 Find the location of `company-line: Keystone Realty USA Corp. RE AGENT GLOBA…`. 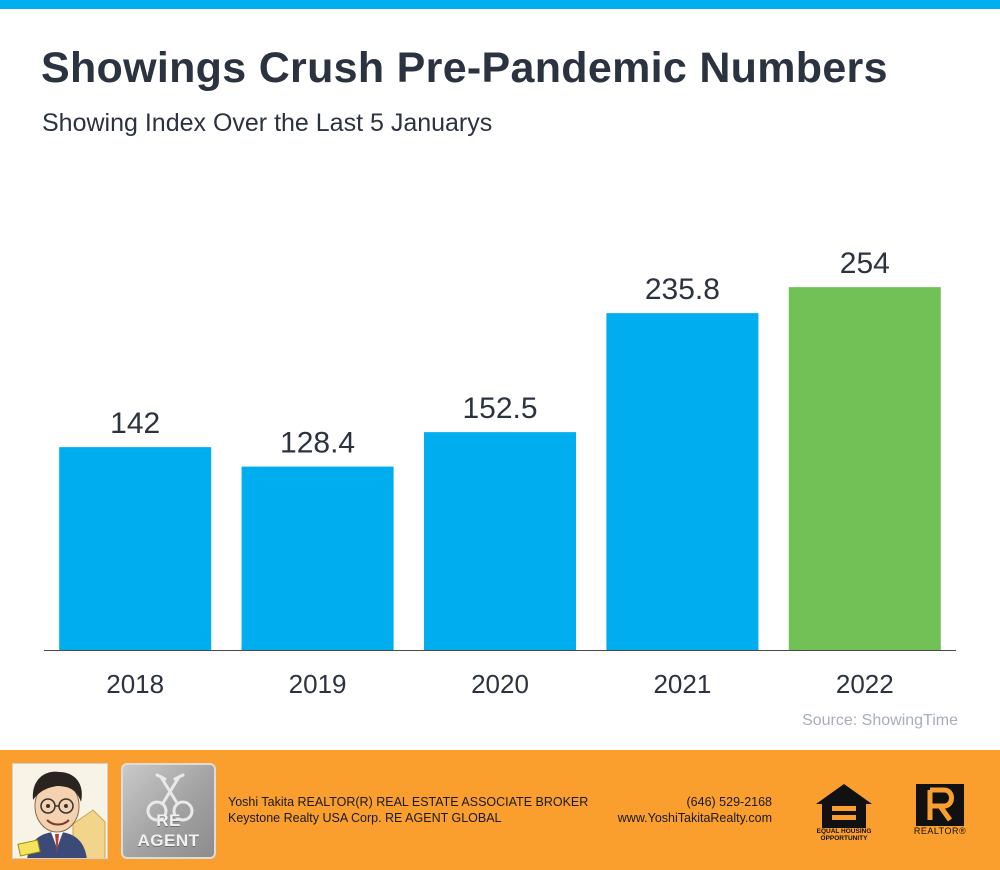

company-line: Keystone Realty USA Corp. RE AGENT GLOBA… is located at coordinates (365, 818).